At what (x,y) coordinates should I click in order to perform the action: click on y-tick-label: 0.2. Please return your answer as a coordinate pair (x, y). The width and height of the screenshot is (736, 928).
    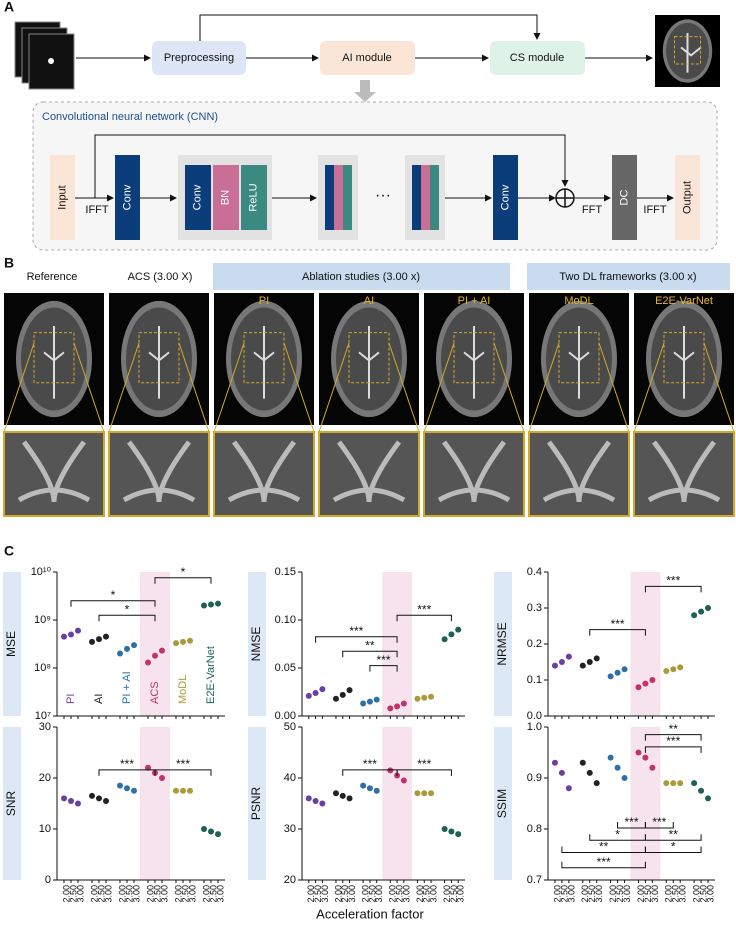
    Looking at the image, I should click on (534, 644).